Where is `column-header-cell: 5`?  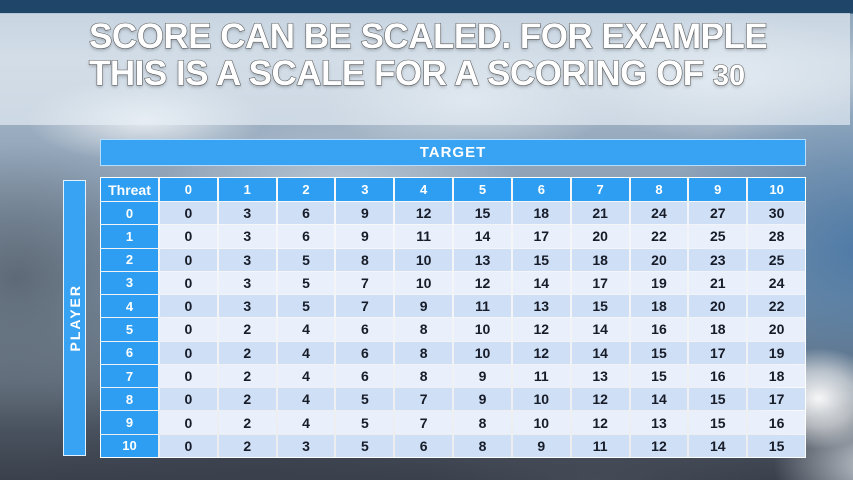 column-header-cell: 5 is located at coordinates (482, 189).